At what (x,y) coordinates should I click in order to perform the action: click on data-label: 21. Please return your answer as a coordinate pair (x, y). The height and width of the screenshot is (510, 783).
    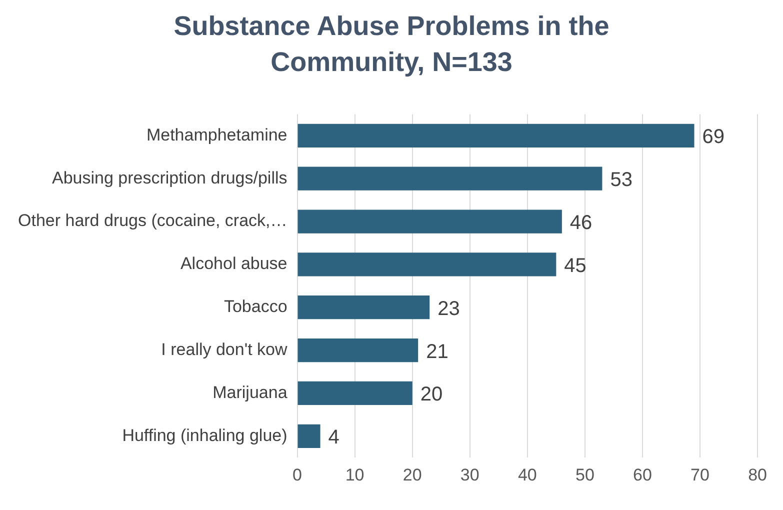
    Looking at the image, I should click on (437, 351).